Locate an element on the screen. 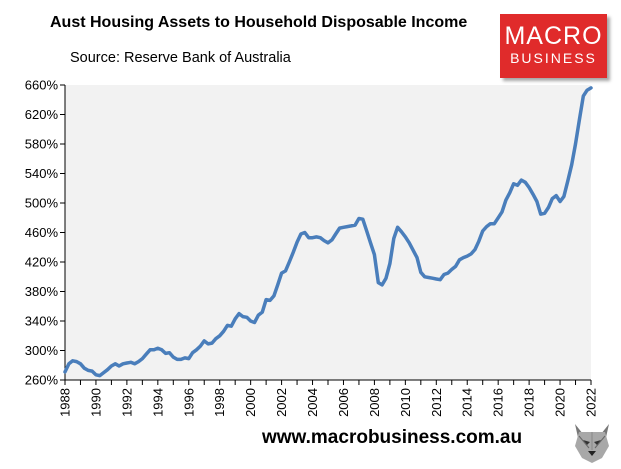 Image resolution: width=621 pixels, height=469 pixels. x-tick-label: 2000 is located at coordinates (250, 402).